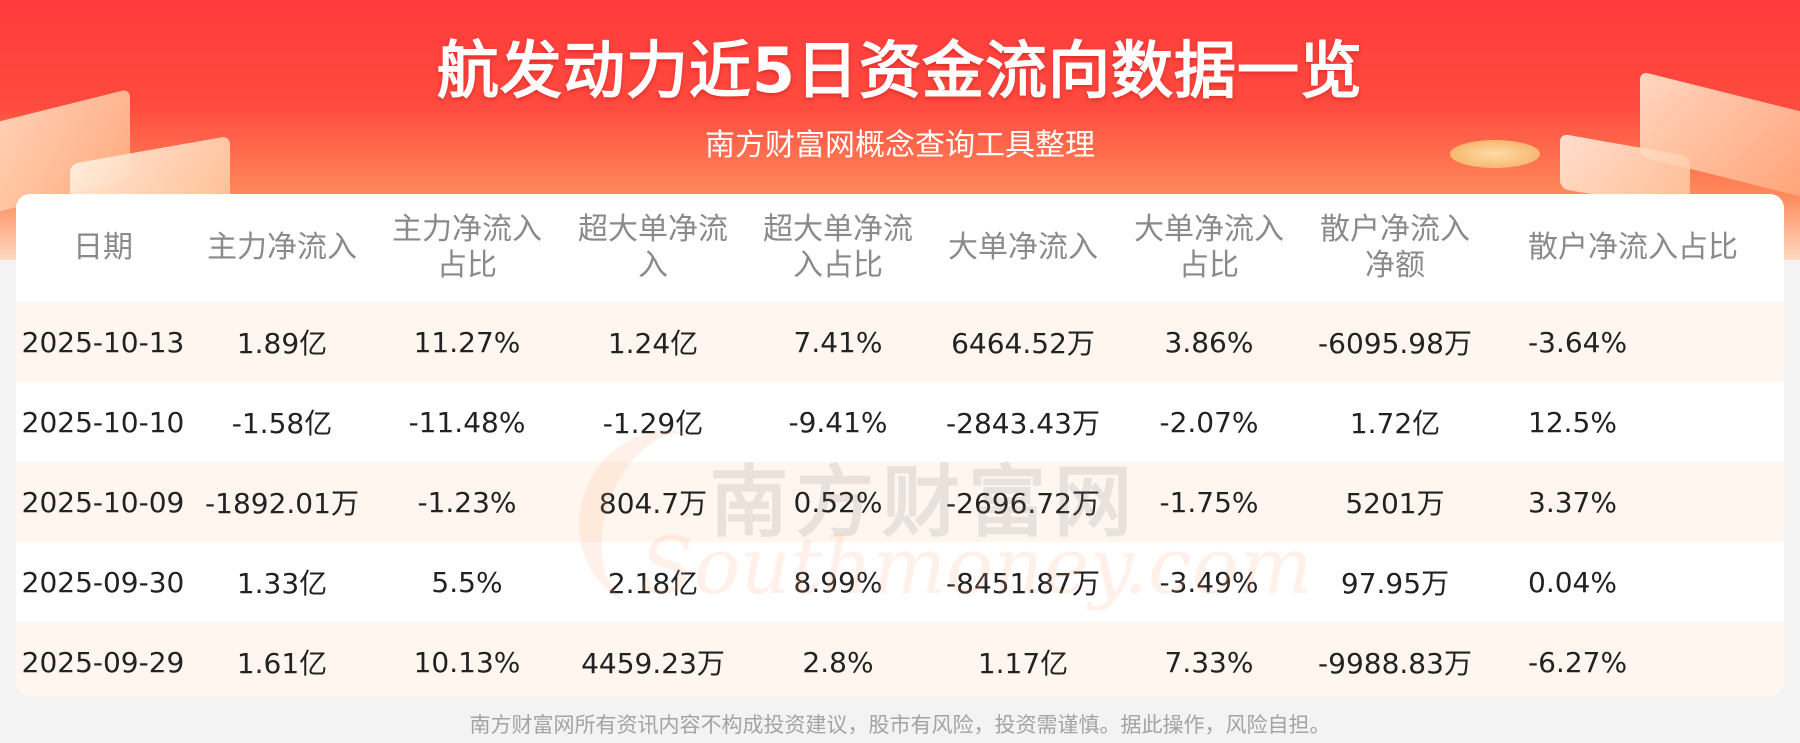  Describe the element at coordinates (103, 342) in the screenshot. I see `table-cell: 2025-10-13` at that location.